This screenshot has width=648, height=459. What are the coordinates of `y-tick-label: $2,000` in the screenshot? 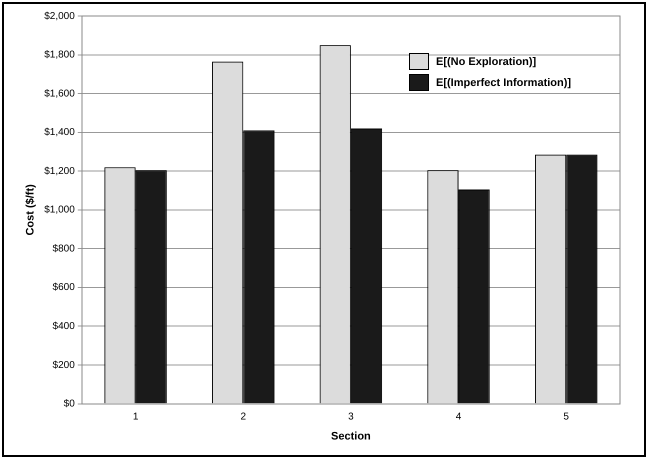 It's located at (60, 16).